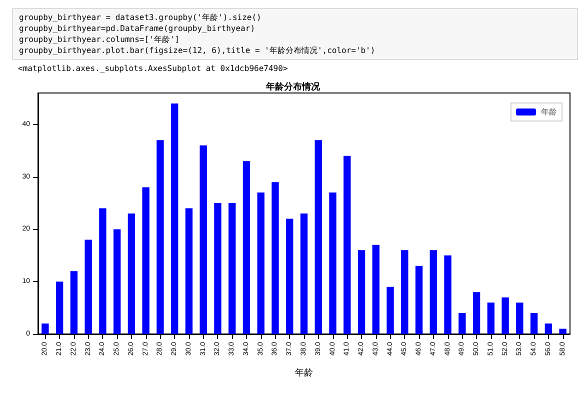 Image resolution: width=586 pixels, height=418 pixels. Describe the element at coordinates (99, 39) in the screenshot. I see `text: groupby_birthyear.columns=['年龄']` at that location.